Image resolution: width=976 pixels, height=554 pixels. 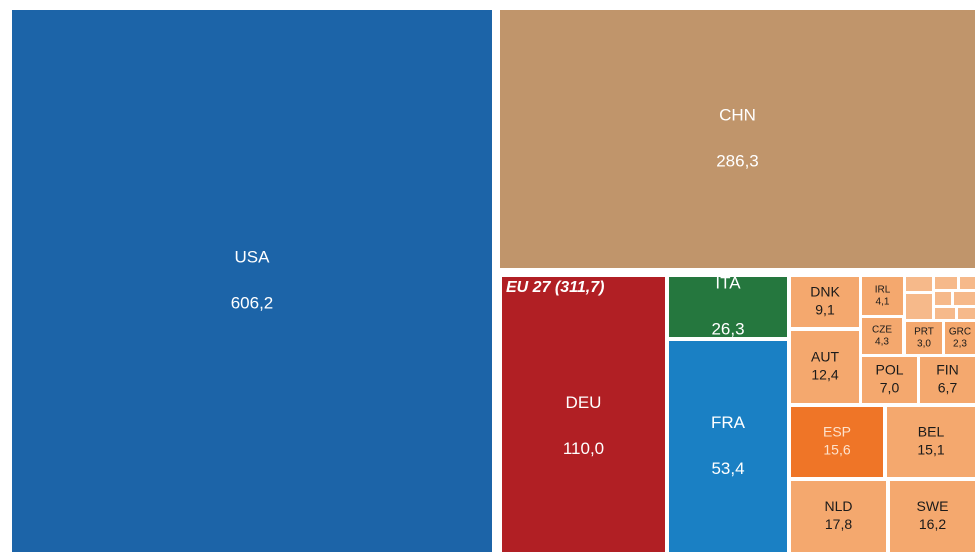 What do you see at coordinates (252, 302) in the screenshot?
I see `tile-value: 606,2` at bounding box center [252, 302].